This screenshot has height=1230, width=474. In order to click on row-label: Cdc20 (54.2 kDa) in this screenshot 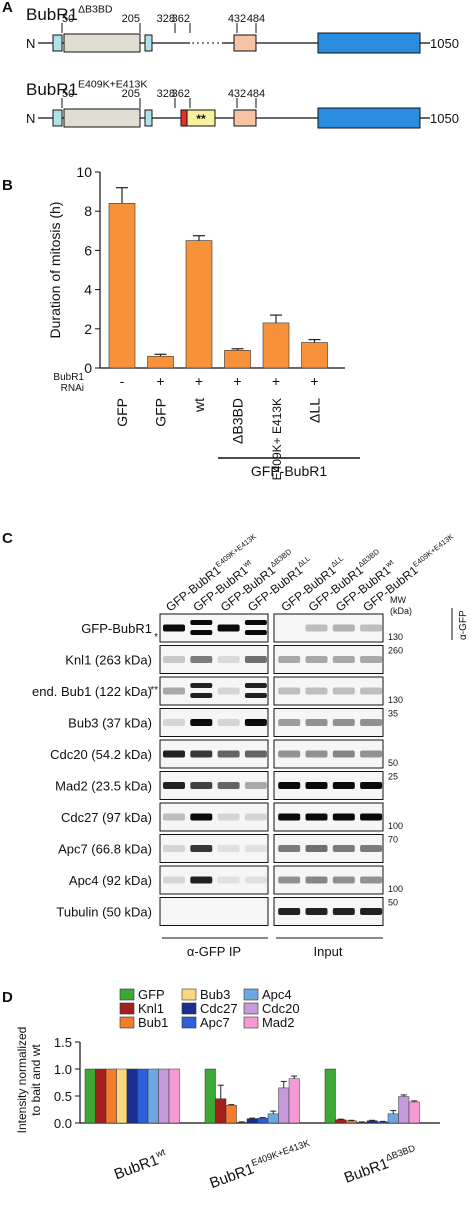, I will do `click(101, 754)`.